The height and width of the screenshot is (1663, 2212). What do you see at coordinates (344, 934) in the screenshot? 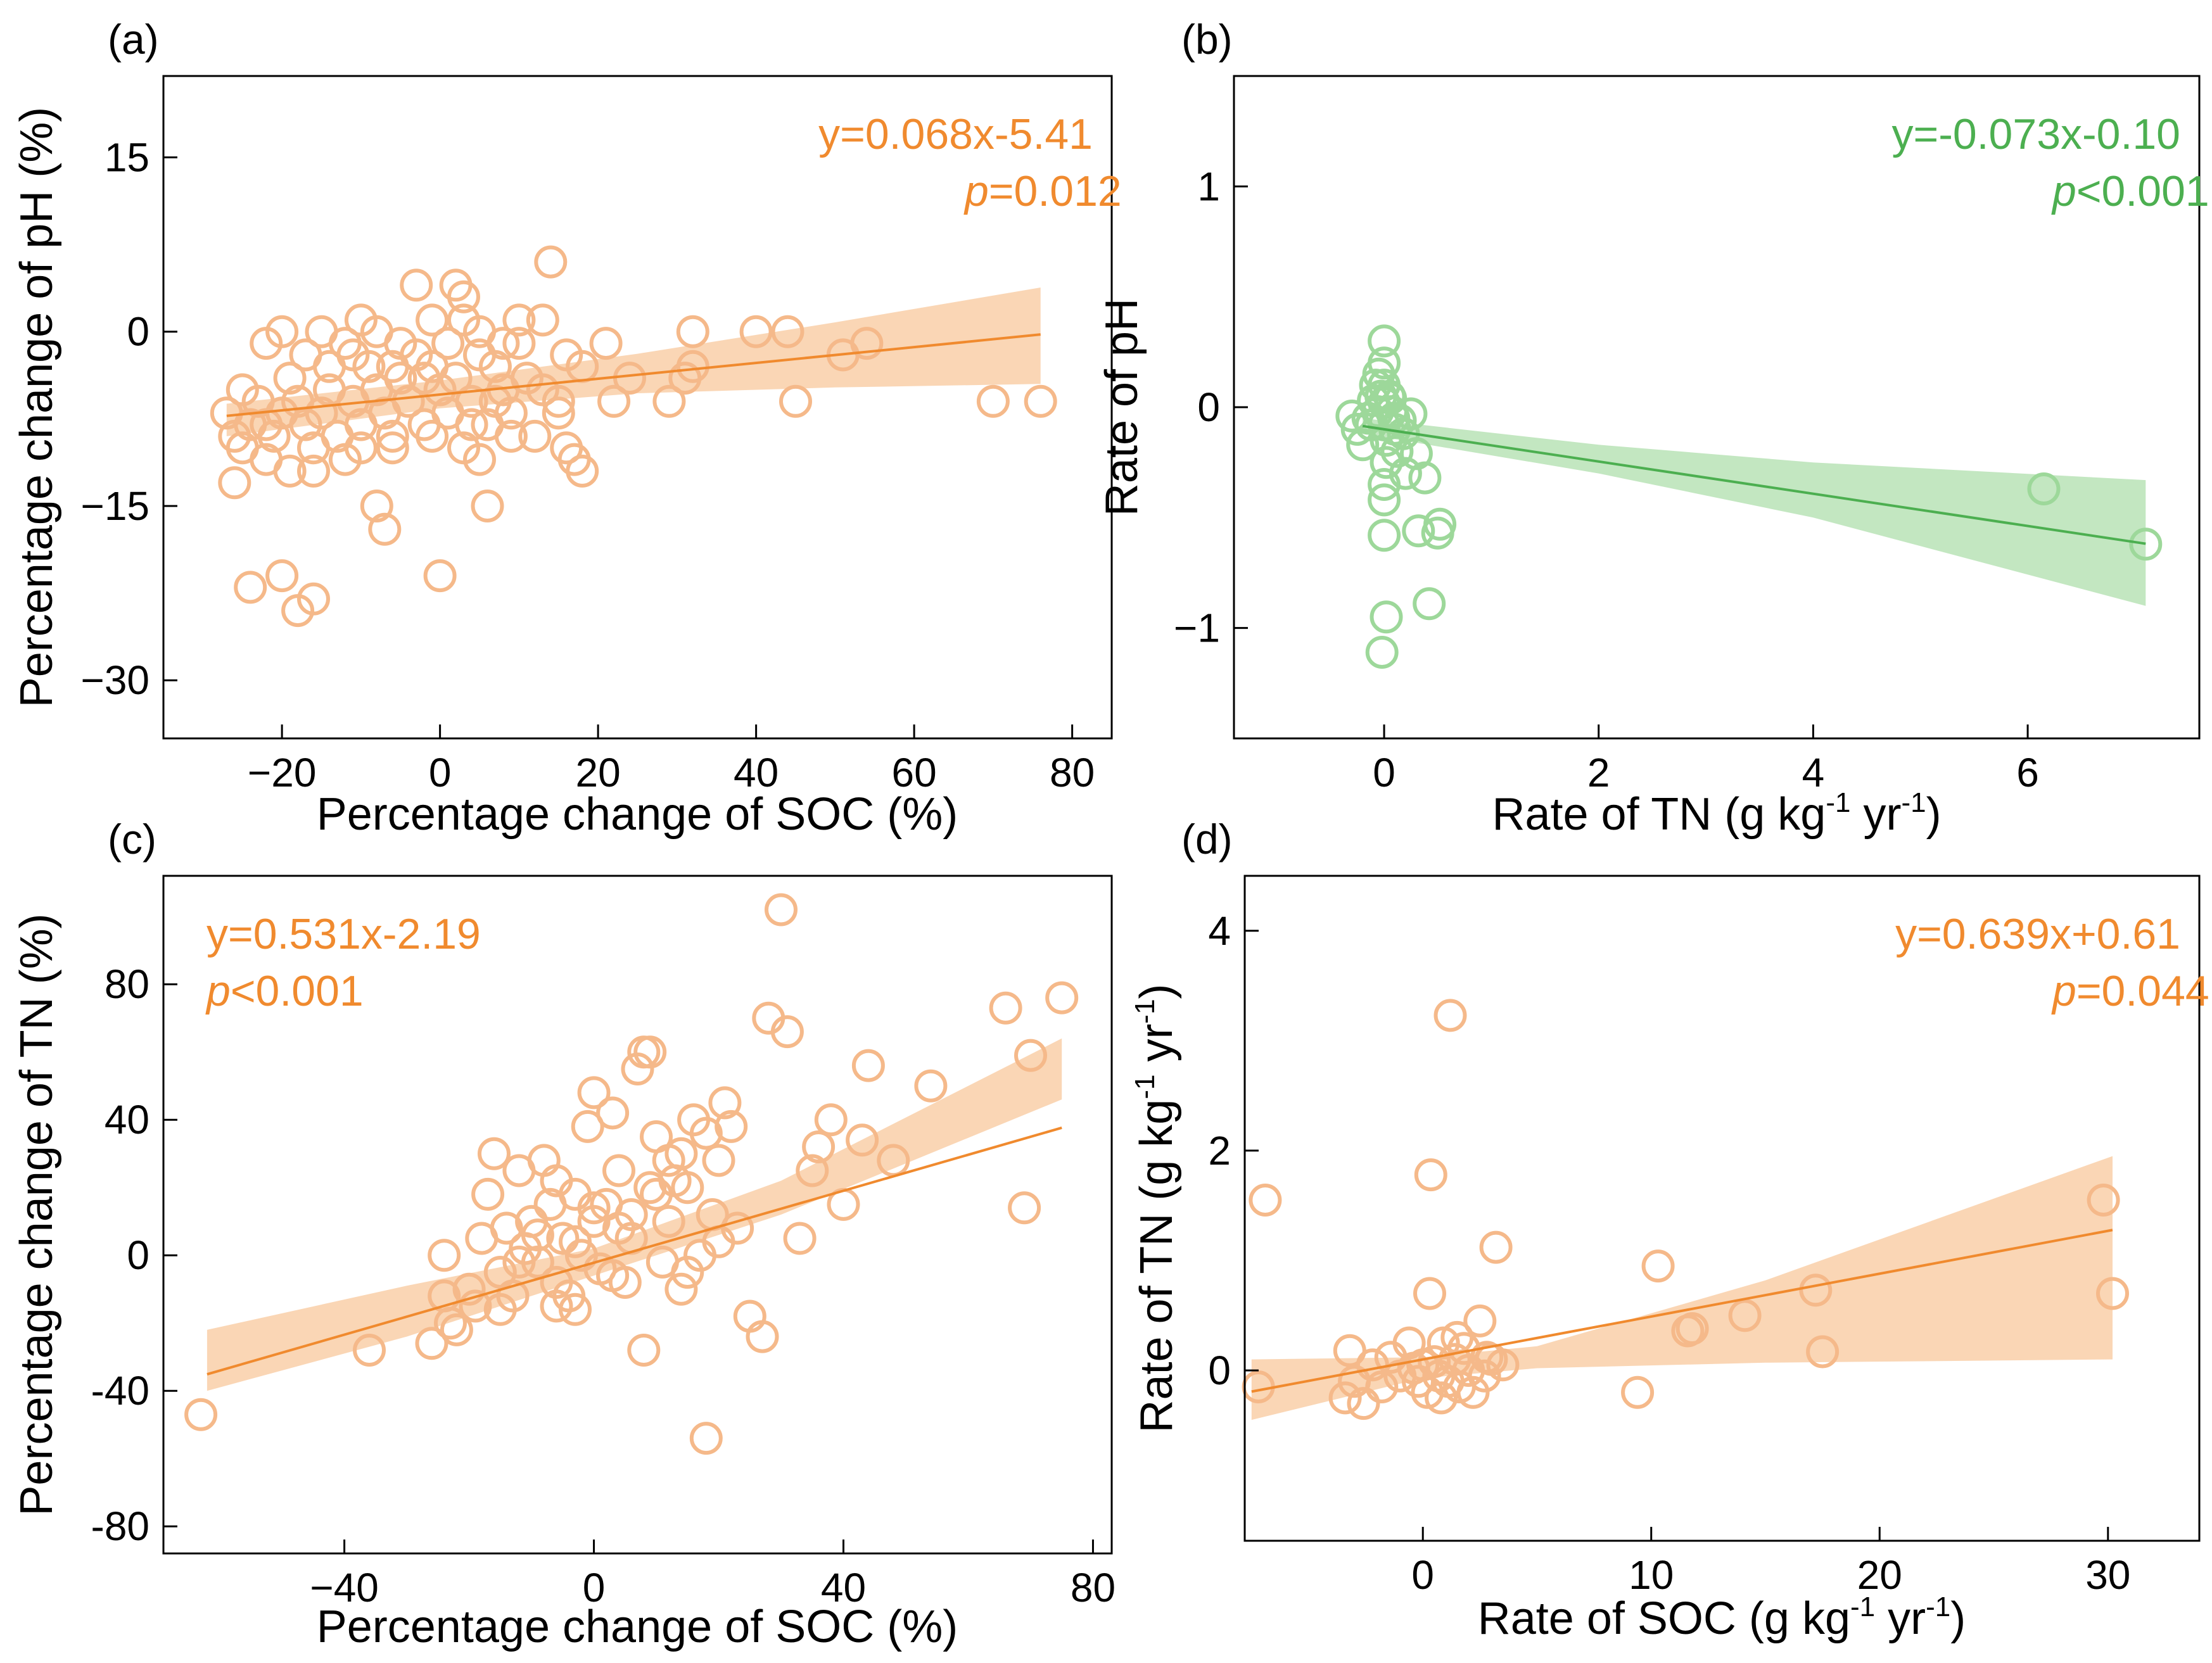
I see `regression-equation: y=0.531x-2.19` at bounding box center [344, 934].